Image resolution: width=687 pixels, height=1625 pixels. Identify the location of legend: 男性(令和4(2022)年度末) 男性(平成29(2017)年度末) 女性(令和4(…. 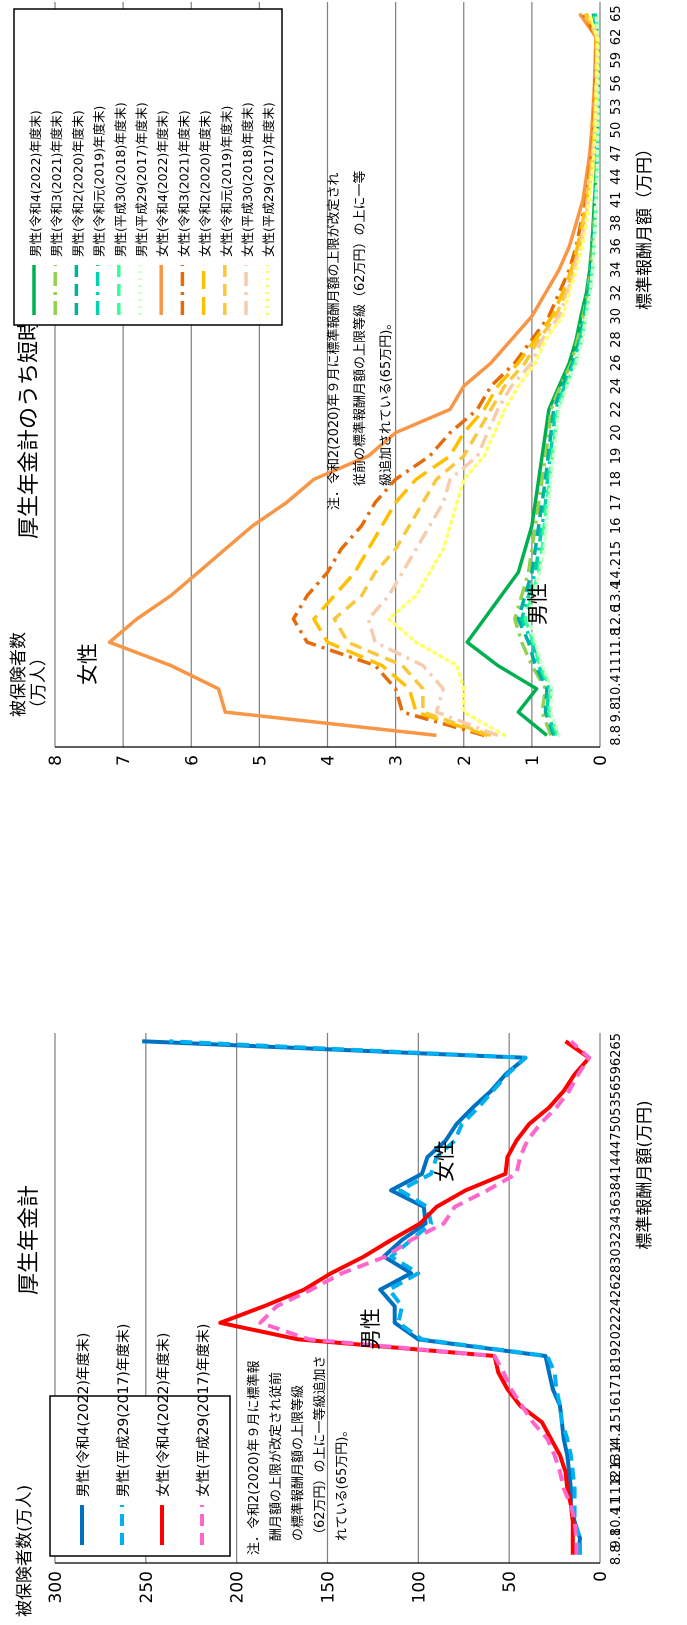
(140, 1440).